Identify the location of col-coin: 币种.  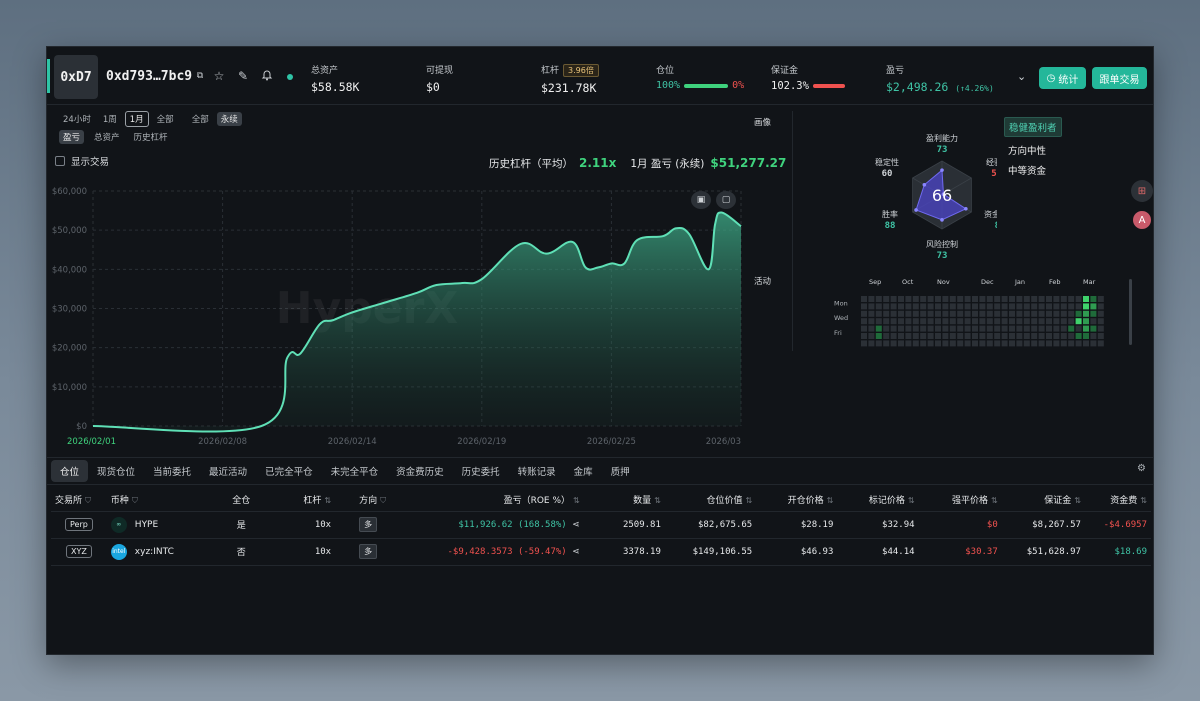
(119, 501).